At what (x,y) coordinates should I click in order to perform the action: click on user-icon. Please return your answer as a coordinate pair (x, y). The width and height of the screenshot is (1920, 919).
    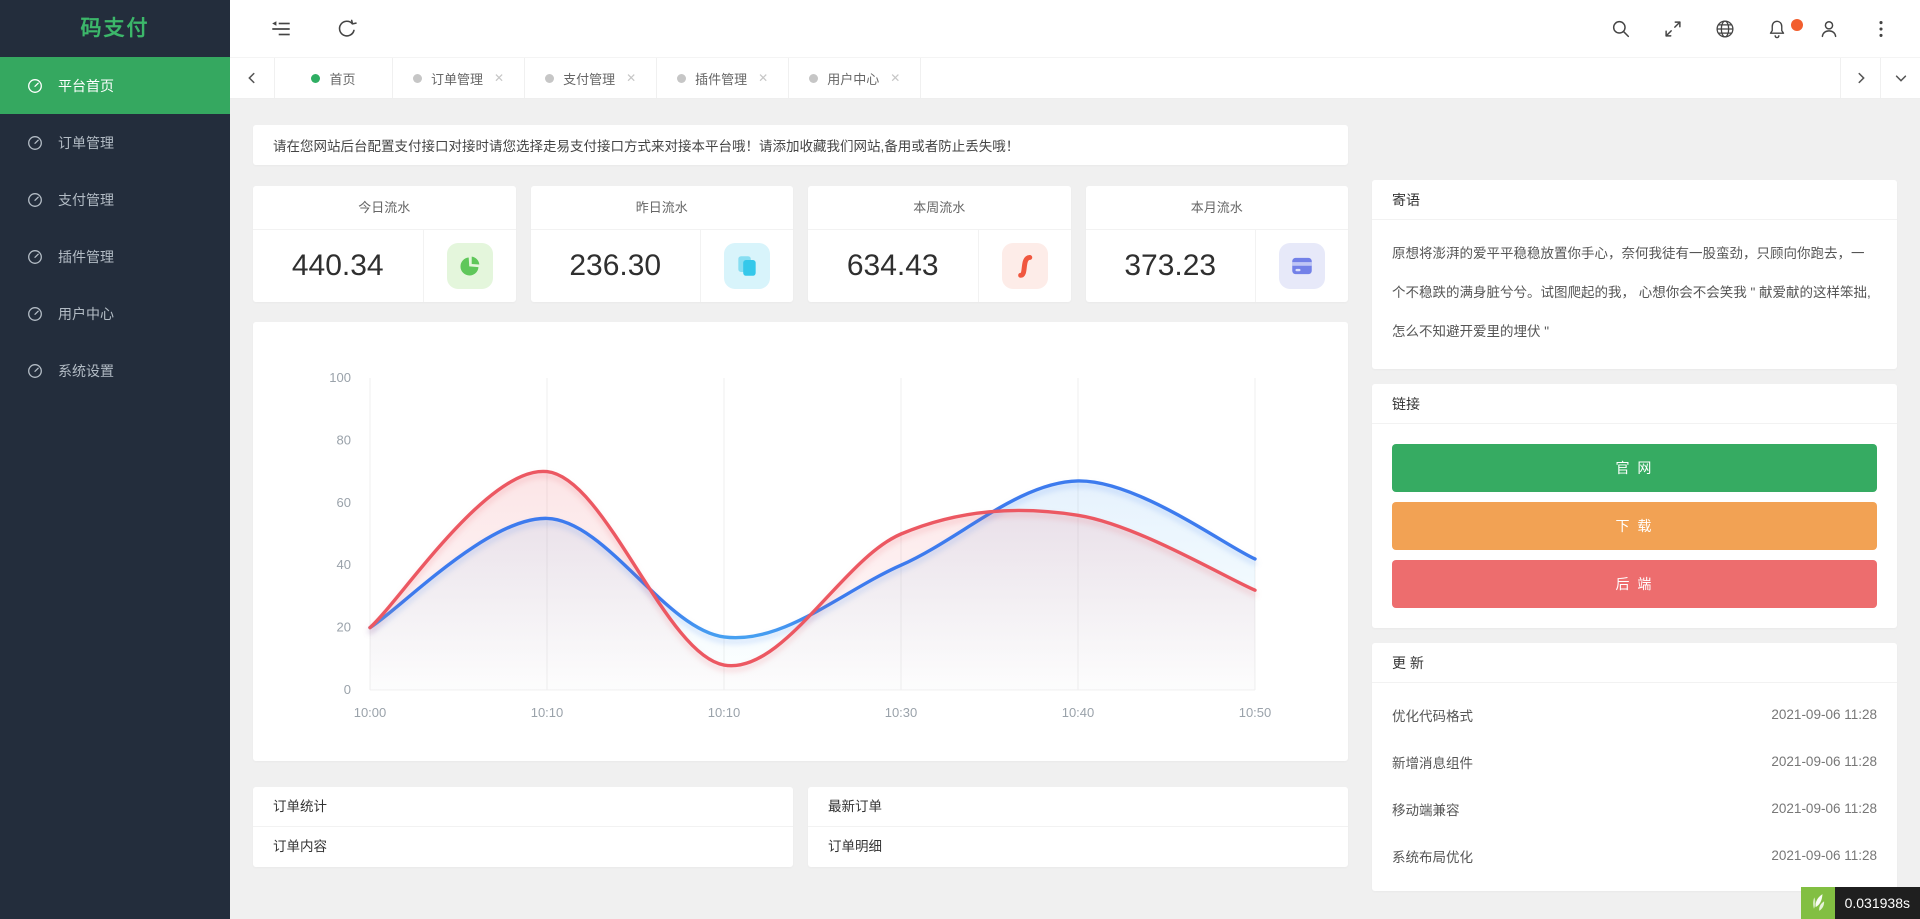
    Looking at the image, I should click on (1829, 29).